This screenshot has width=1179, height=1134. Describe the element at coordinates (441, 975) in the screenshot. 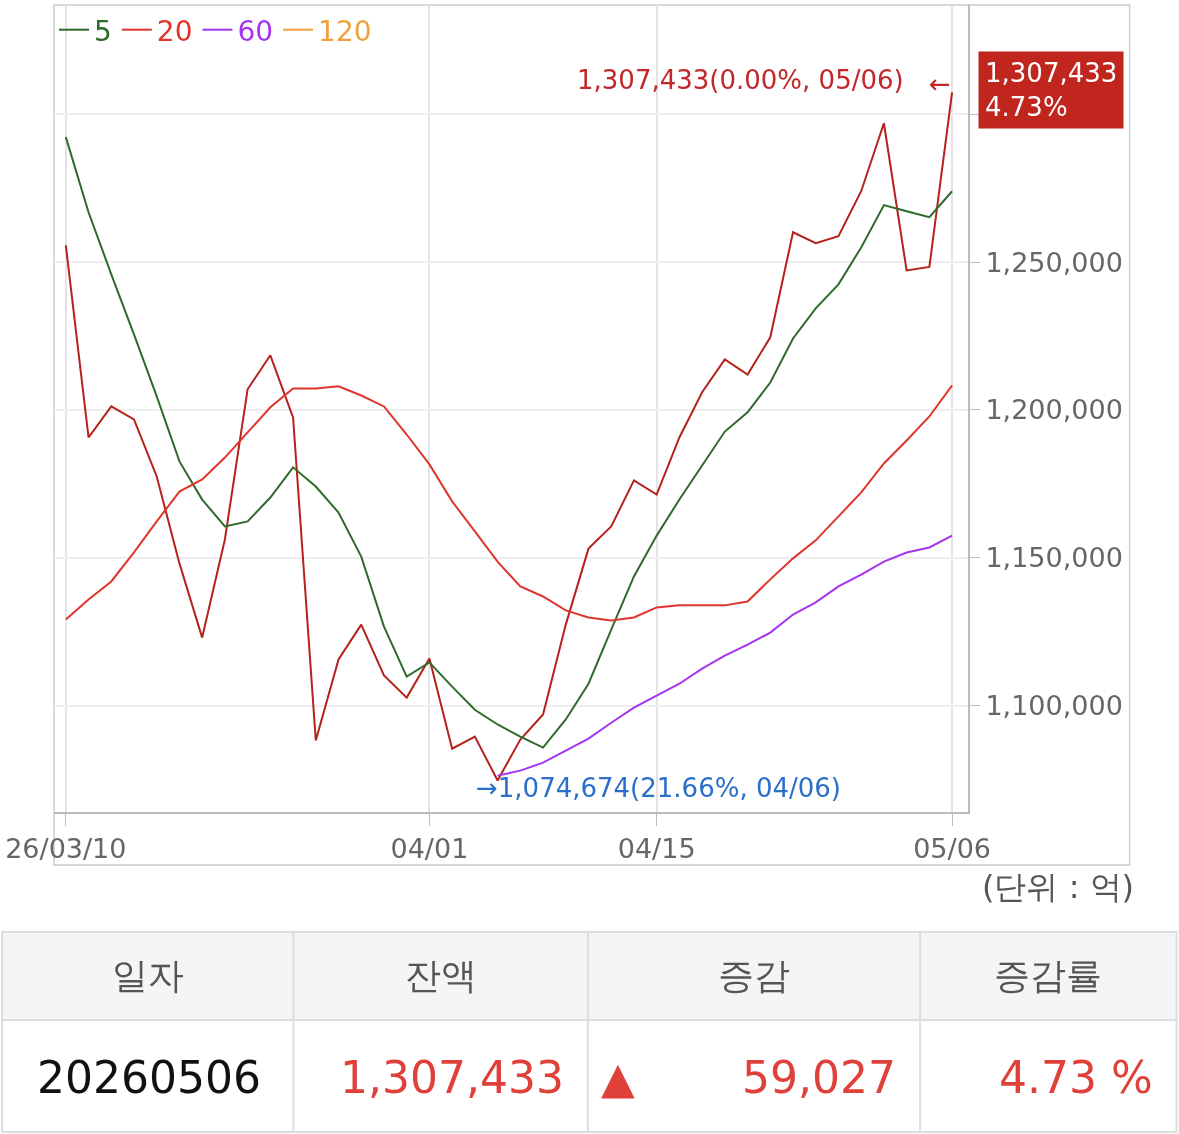

I see `text: 잔액` at that location.